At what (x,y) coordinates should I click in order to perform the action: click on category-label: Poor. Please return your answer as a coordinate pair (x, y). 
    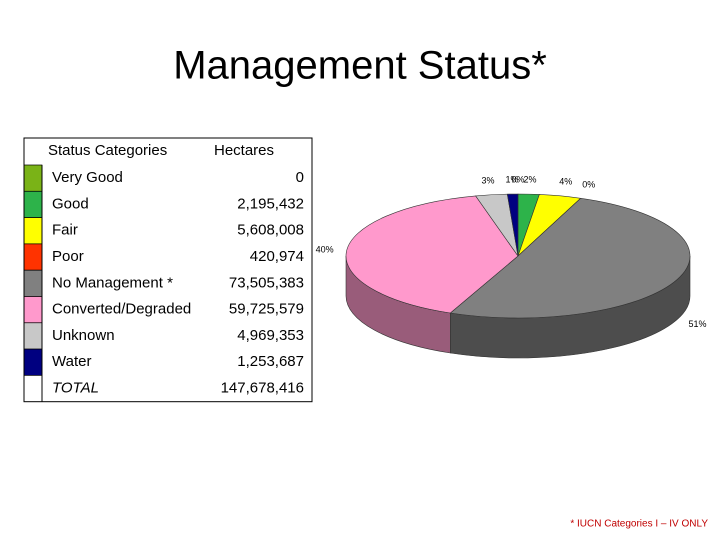
    Looking at the image, I should click on (68, 256).